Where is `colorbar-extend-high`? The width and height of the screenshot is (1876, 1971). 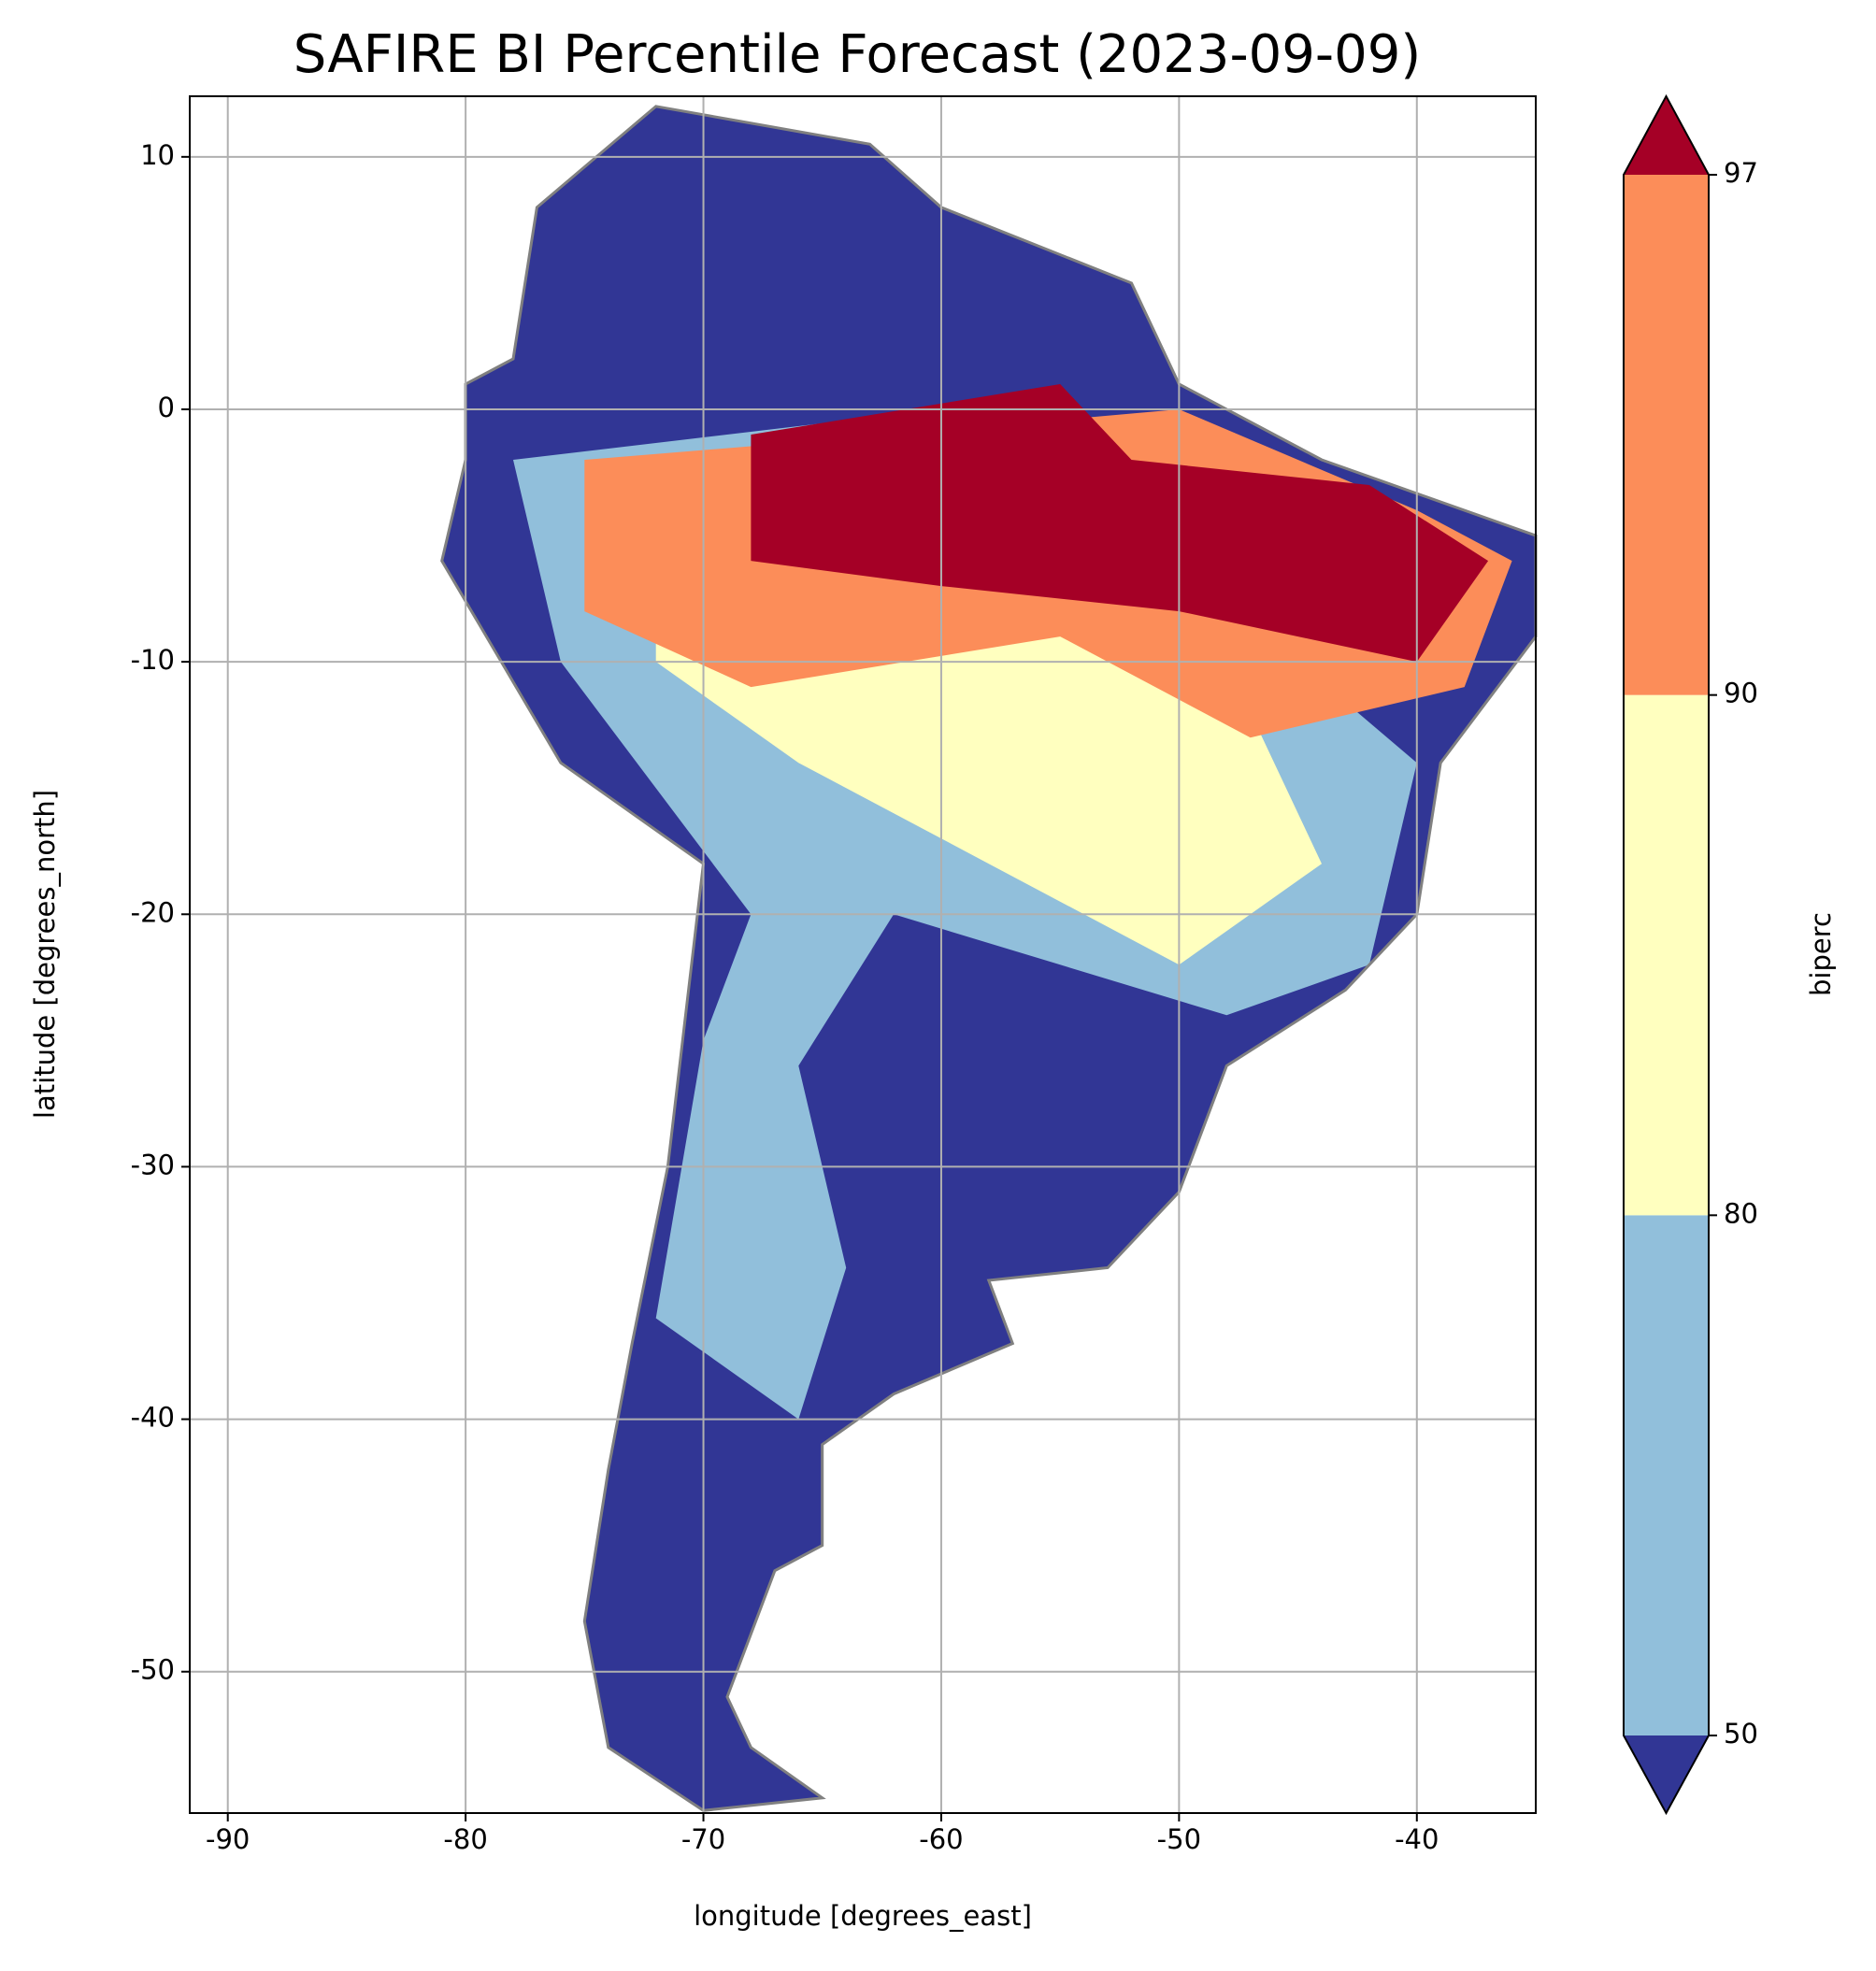
colorbar-extend-high is located at coordinates (1667, 135).